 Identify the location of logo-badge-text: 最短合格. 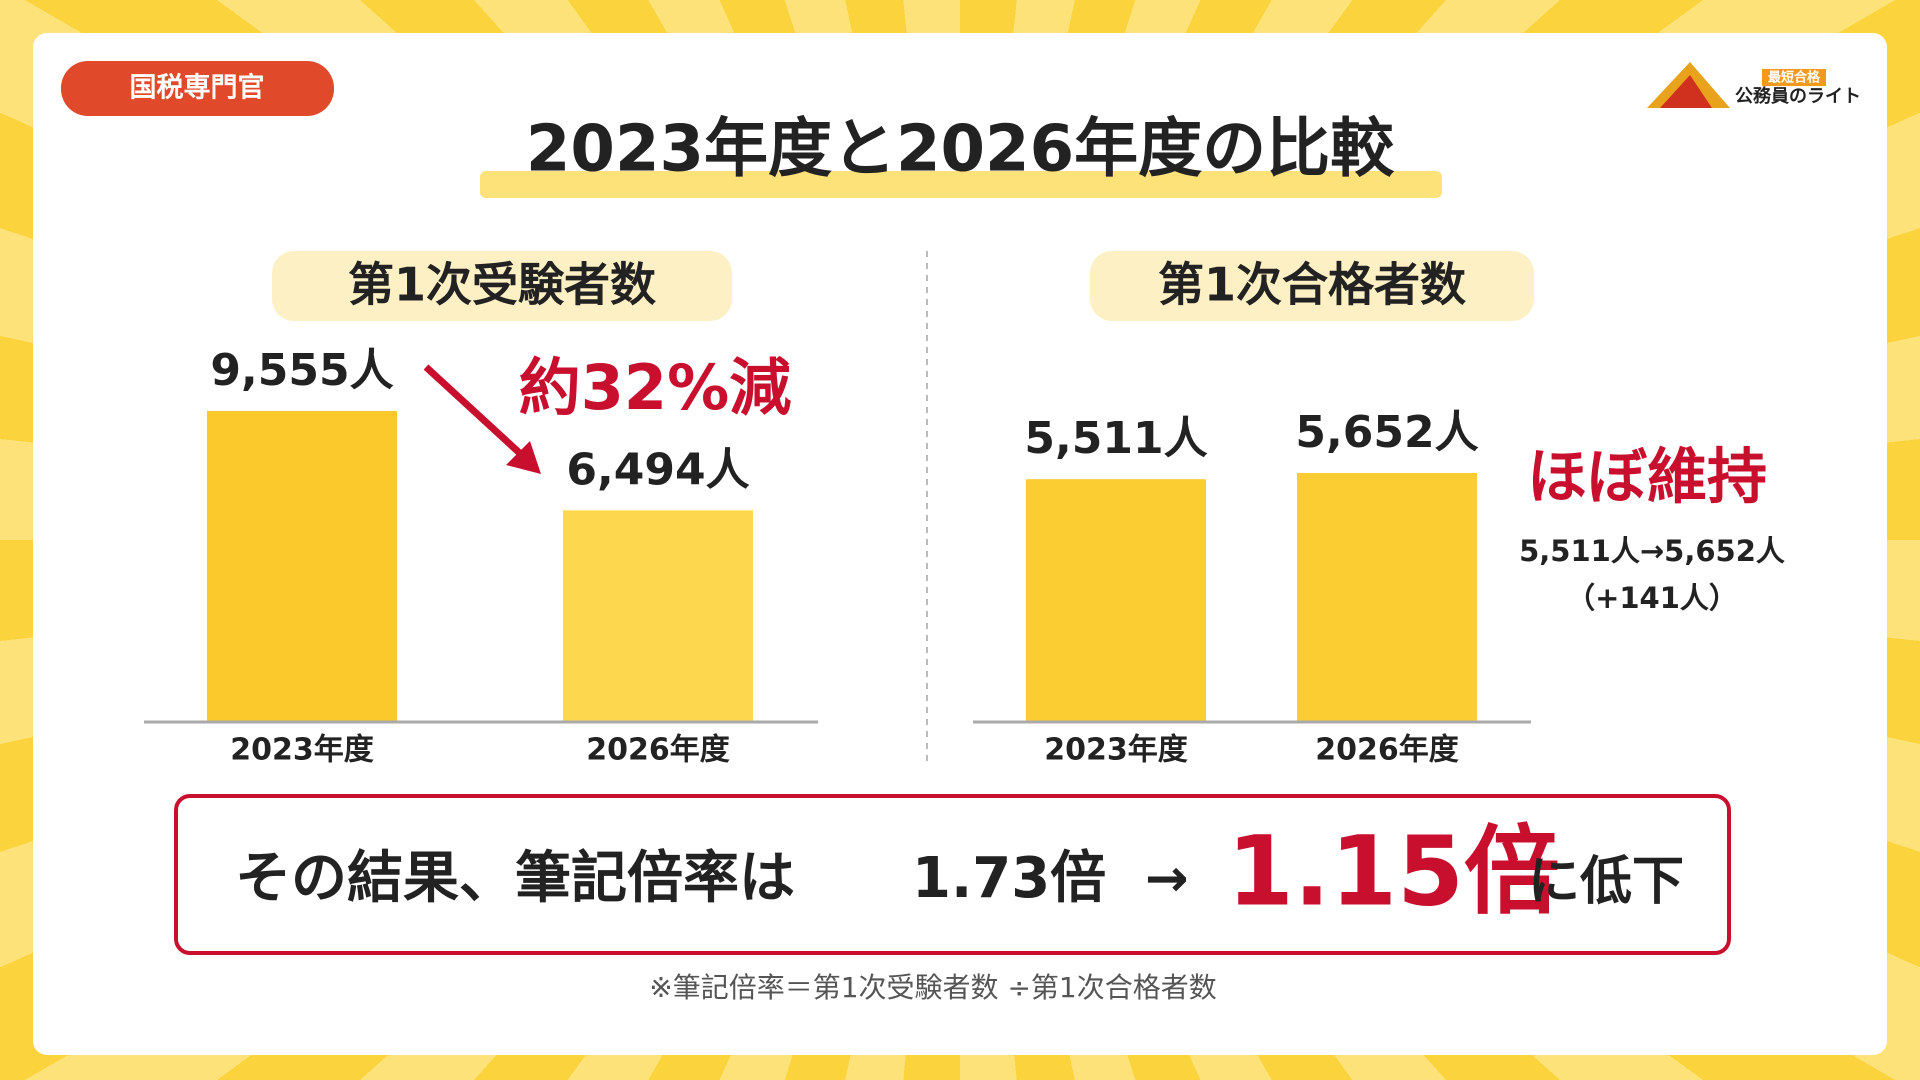
(1794, 78).